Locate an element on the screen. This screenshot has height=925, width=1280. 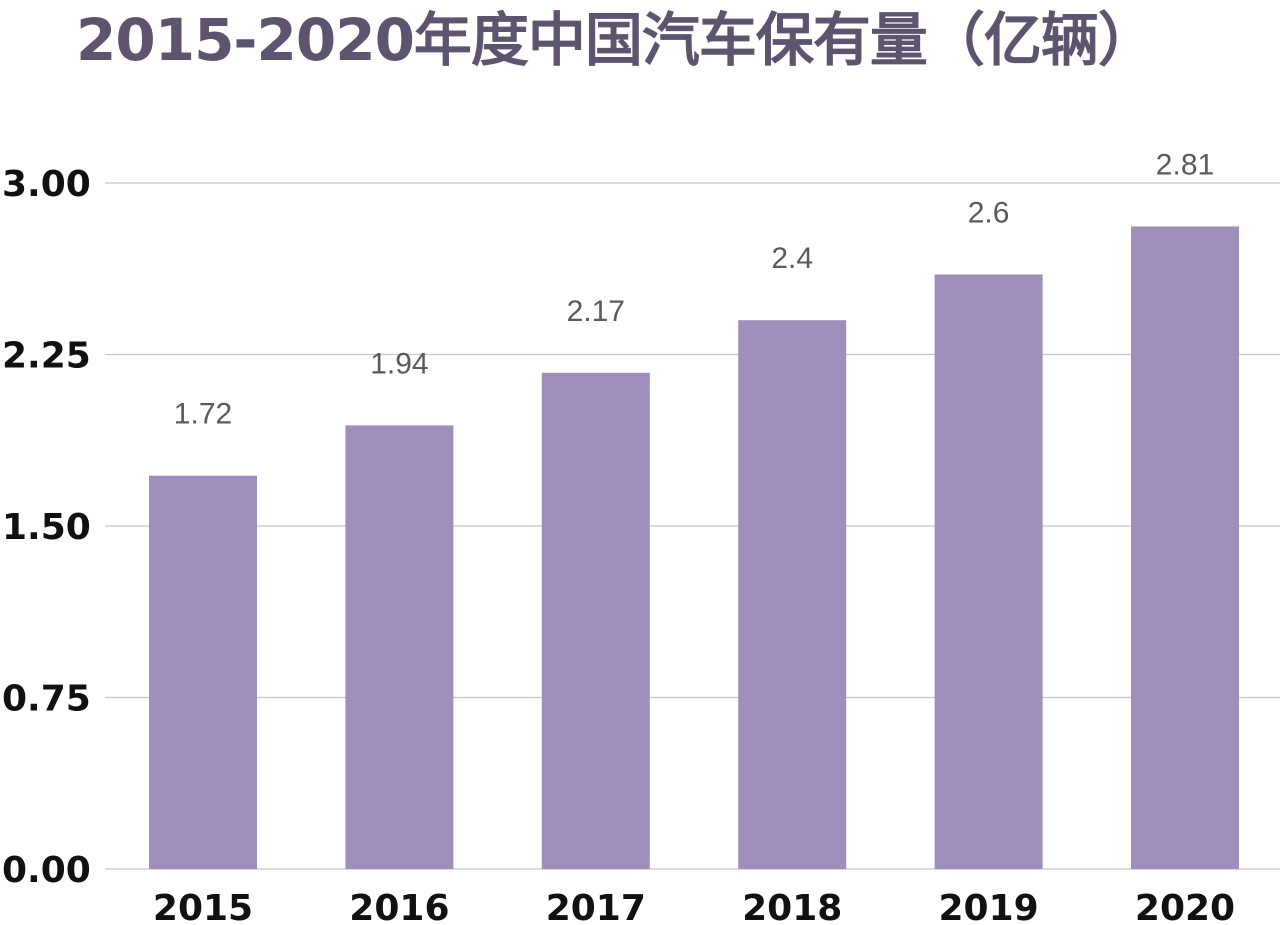
x-axis-tick-labels: 2015 2016 2017 2018 2019 2020 is located at coordinates (694, 906).